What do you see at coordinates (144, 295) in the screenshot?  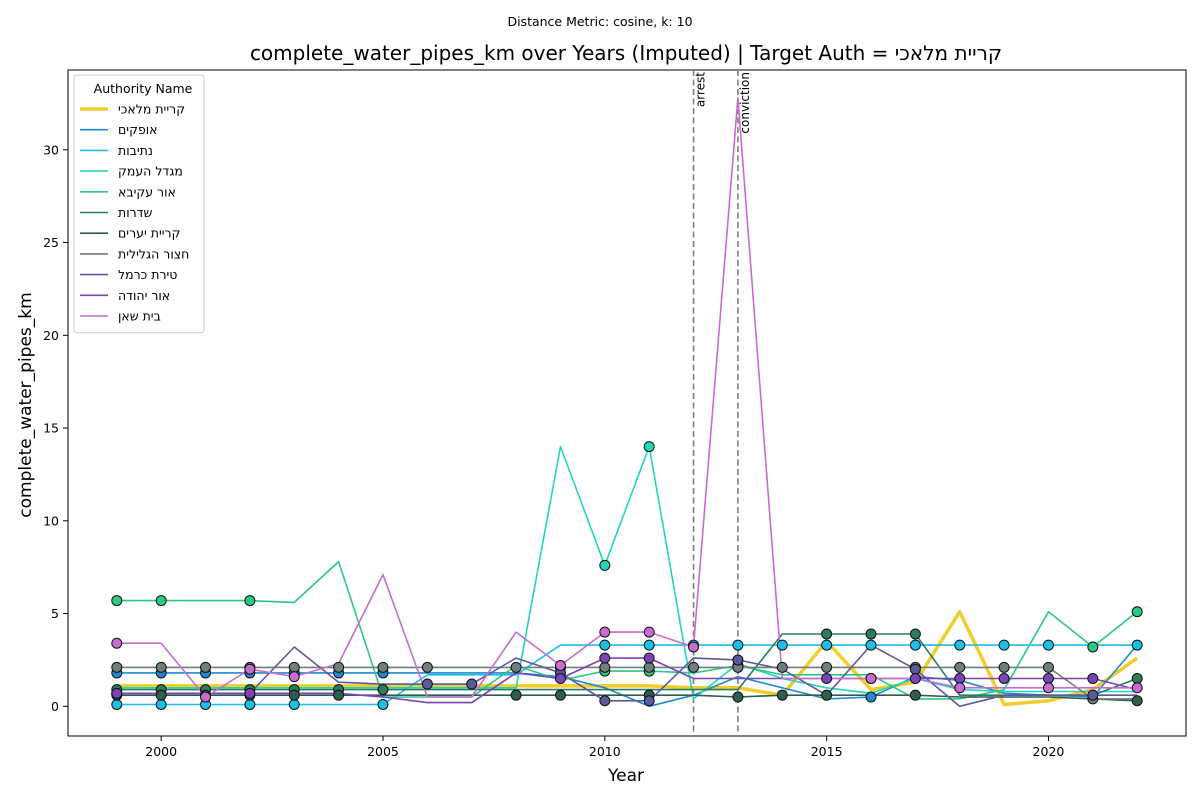 I see `legend-label: אור יהודה` at bounding box center [144, 295].